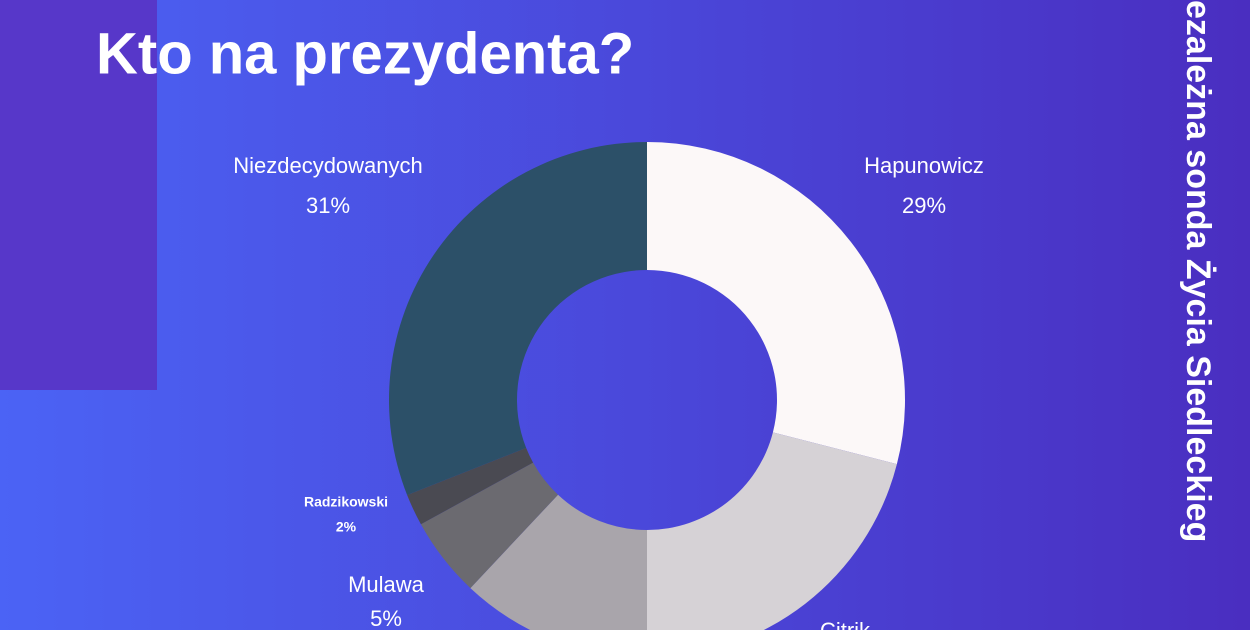 This screenshot has height=630, width=1250. I want to click on slice-value: 29%, so click(924, 205).